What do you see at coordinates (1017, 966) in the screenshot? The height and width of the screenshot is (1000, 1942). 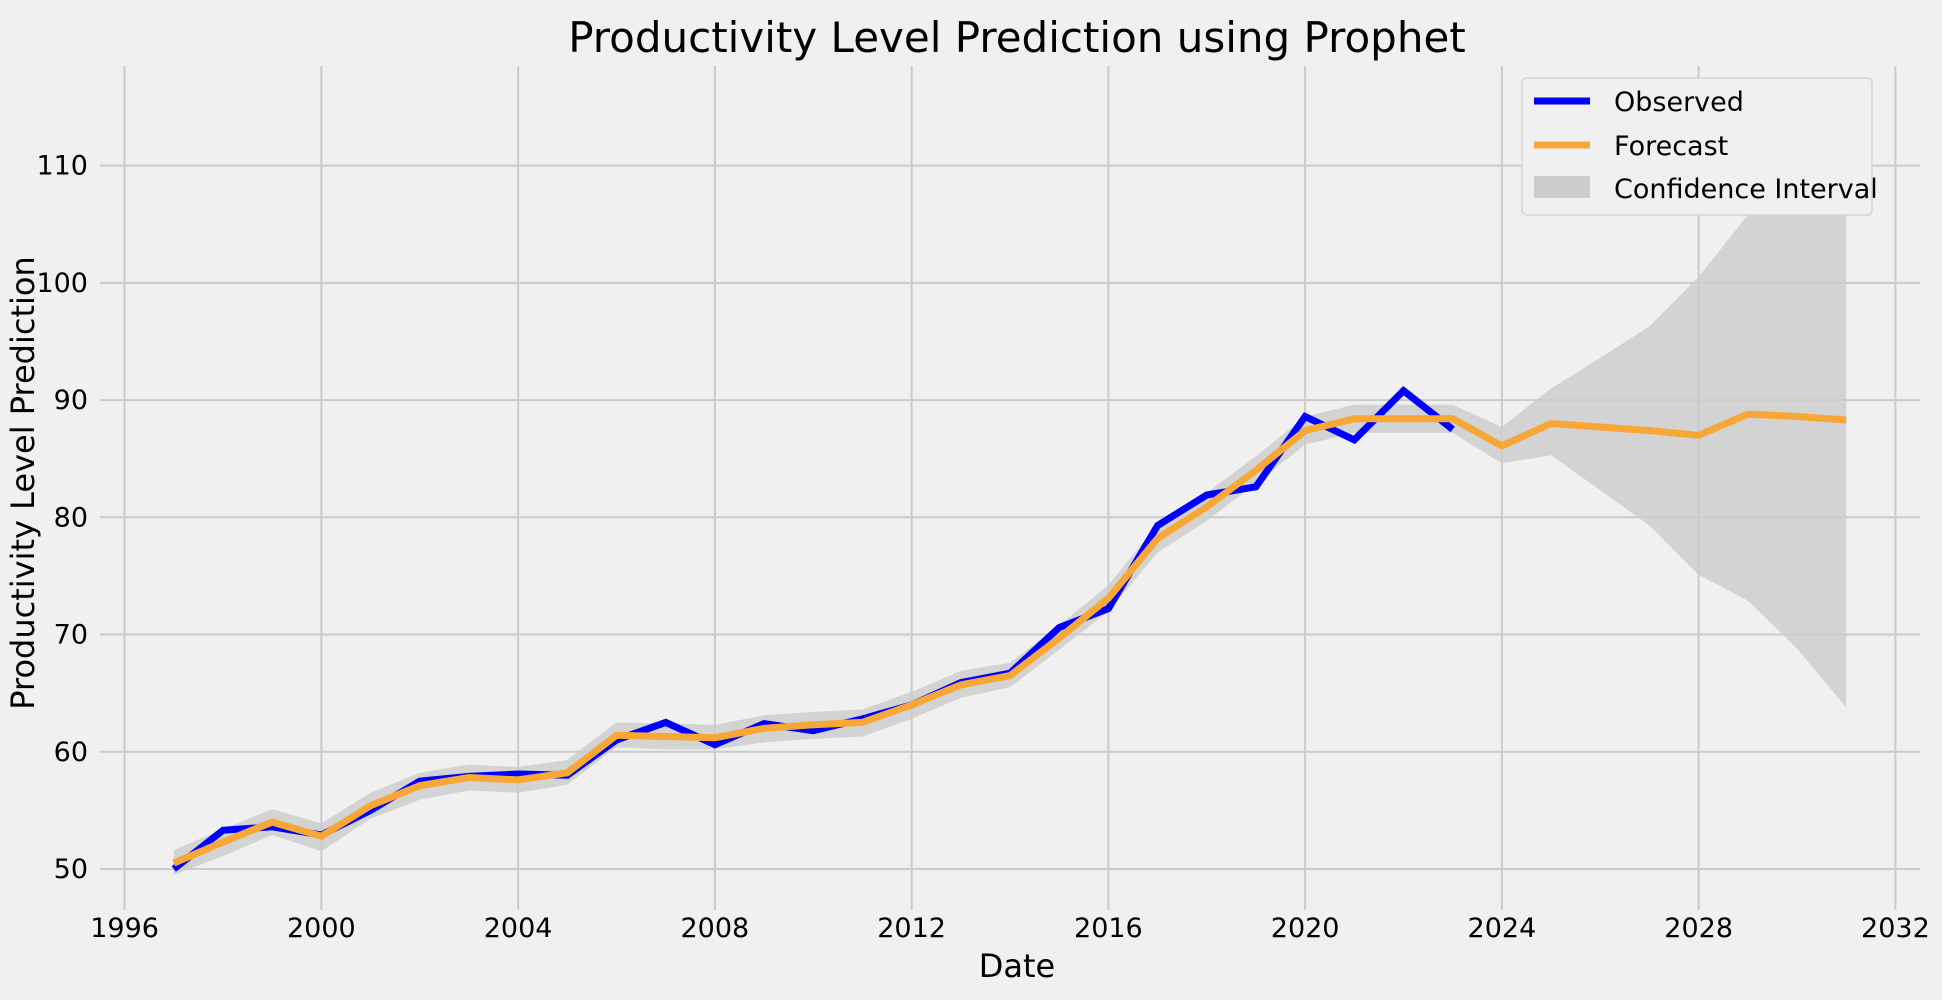 I see `x-axis-label: Date` at bounding box center [1017, 966].